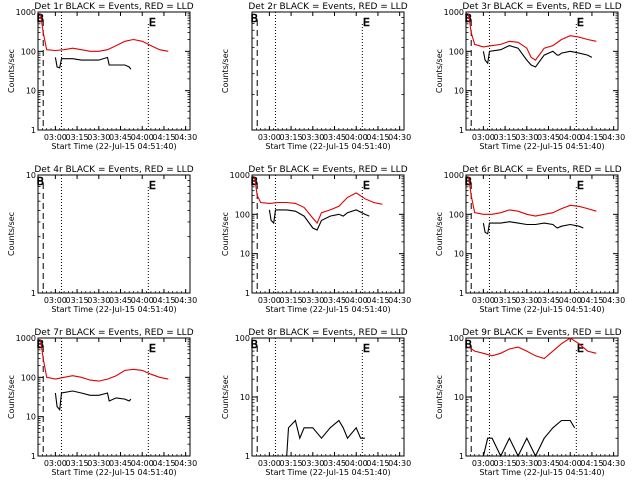  Describe the element at coordinates (327, 7) in the screenshot. I see `chart-title: Det 2r BLACK = Events, RED = LLD` at that location.